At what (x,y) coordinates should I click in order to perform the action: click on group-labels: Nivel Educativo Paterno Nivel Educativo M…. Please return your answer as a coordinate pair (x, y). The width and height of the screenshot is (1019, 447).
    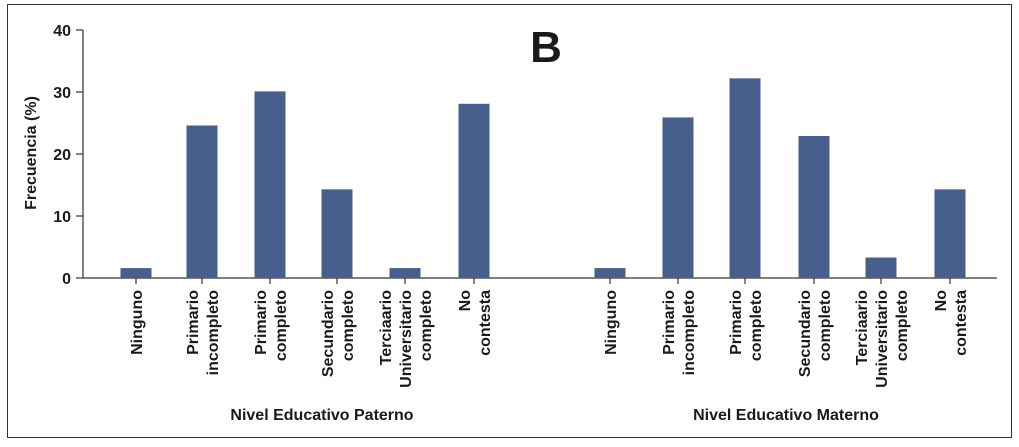
    Looking at the image, I should click on (554, 415).